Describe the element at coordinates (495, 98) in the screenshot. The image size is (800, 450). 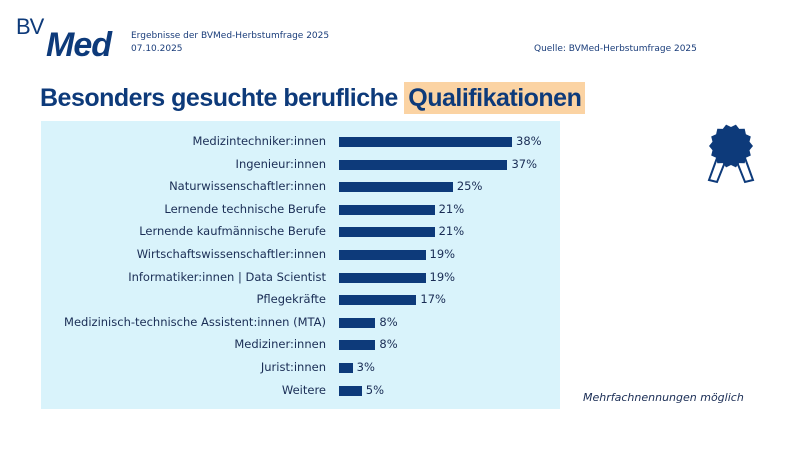
I see `title-highlight: Qualifikationen` at that location.